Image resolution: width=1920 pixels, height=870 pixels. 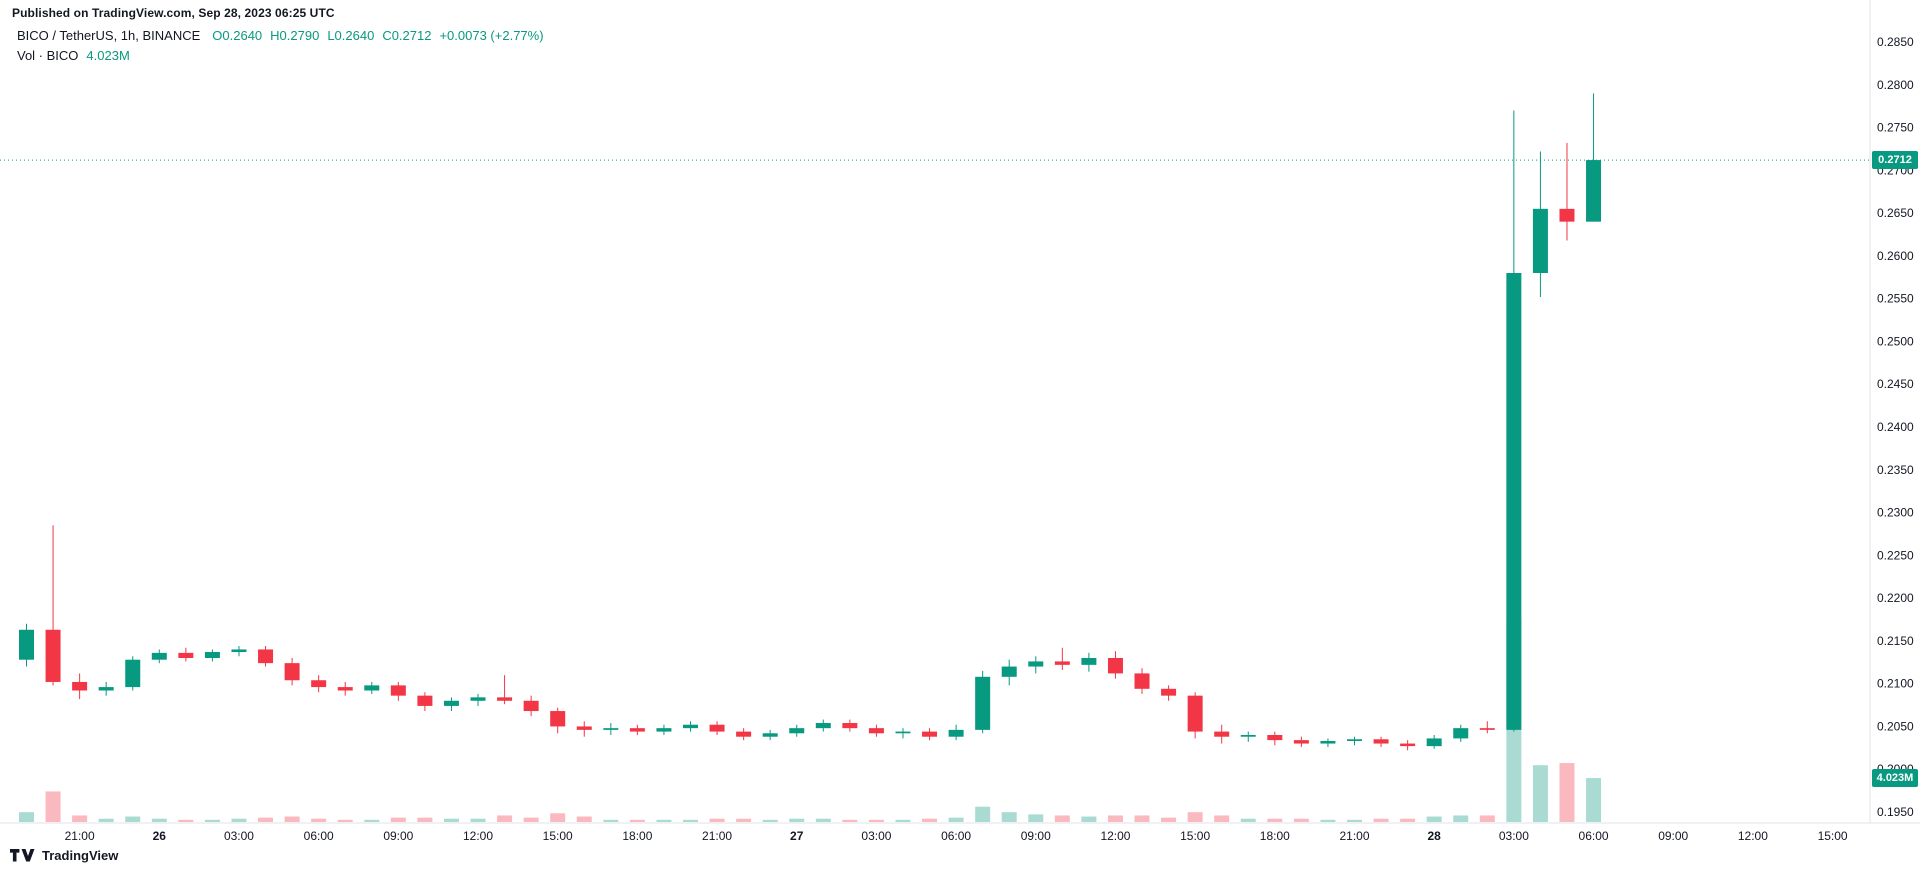 What do you see at coordinates (1895, 470) in the screenshot?
I see `price-tick-label: 0.2350` at bounding box center [1895, 470].